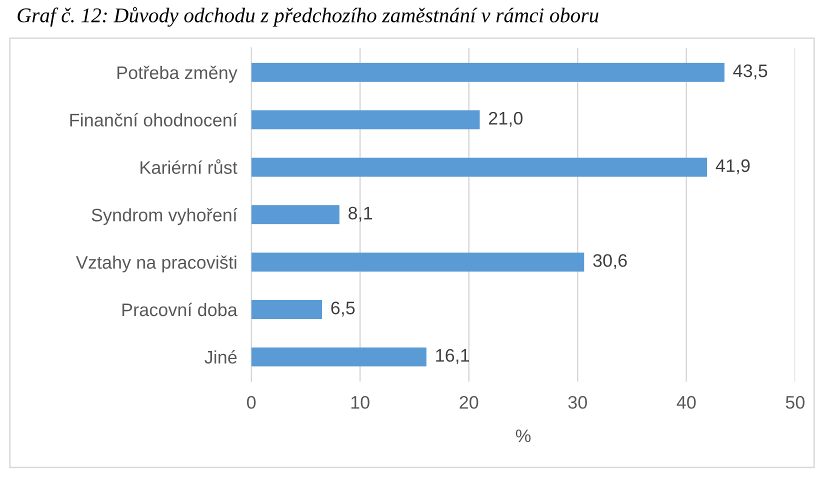  What do you see at coordinates (577, 402) in the screenshot?
I see `x-tick-label: 30` at bounding box center [577, 402].